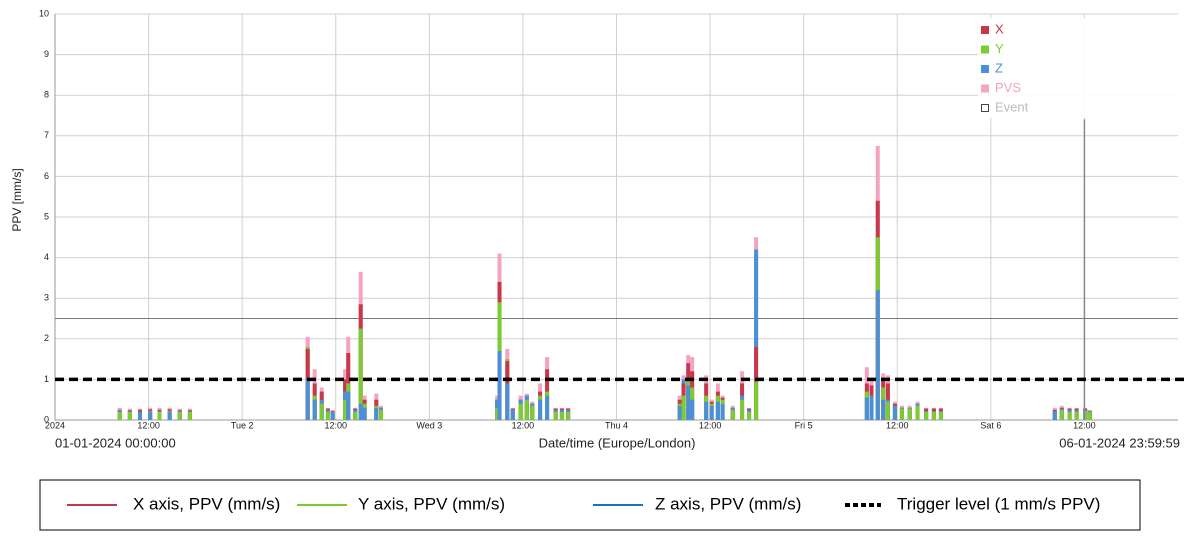 This screenshot has height=541, width=1188. Describe the element at coordinates (46, 419) in the screenshot. I see `y-tick-label: 0` at that location.